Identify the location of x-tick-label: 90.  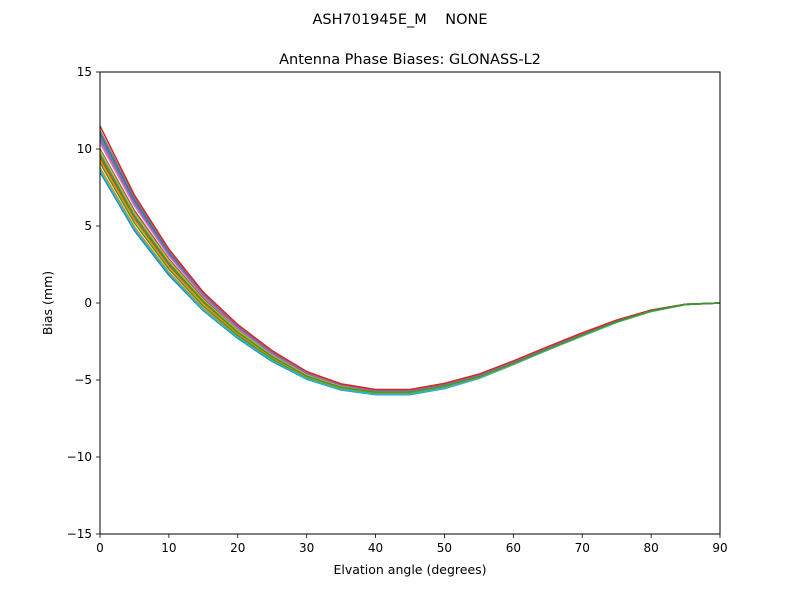
(719, 548).